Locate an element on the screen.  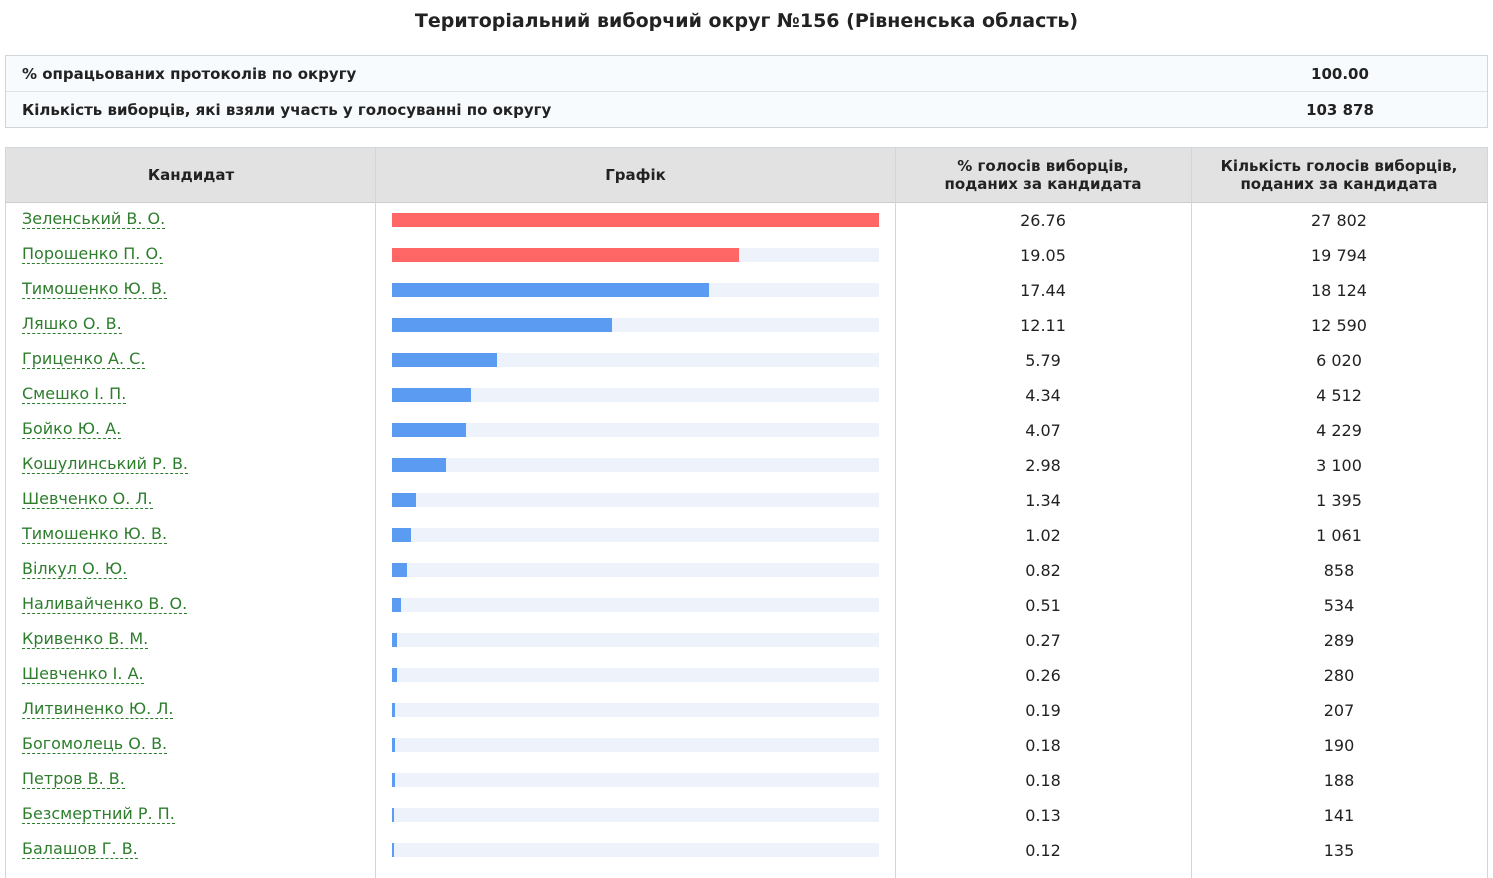
vote-count: 207 is located at coordinates (1339, 710).